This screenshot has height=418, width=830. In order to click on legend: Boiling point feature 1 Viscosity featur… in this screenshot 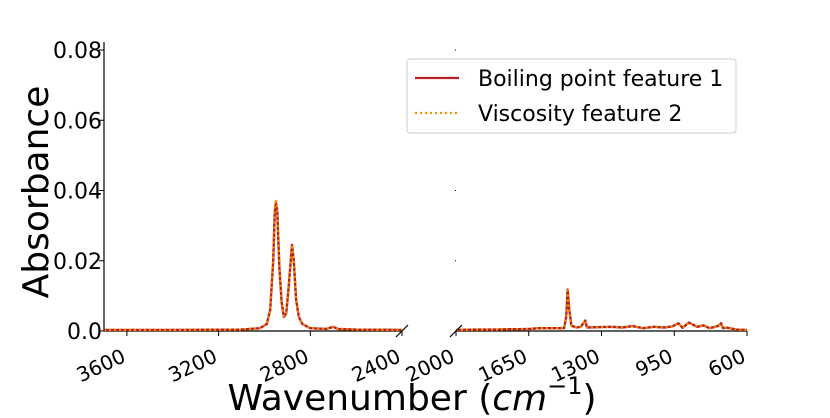, I will do `click(571, 96)`.